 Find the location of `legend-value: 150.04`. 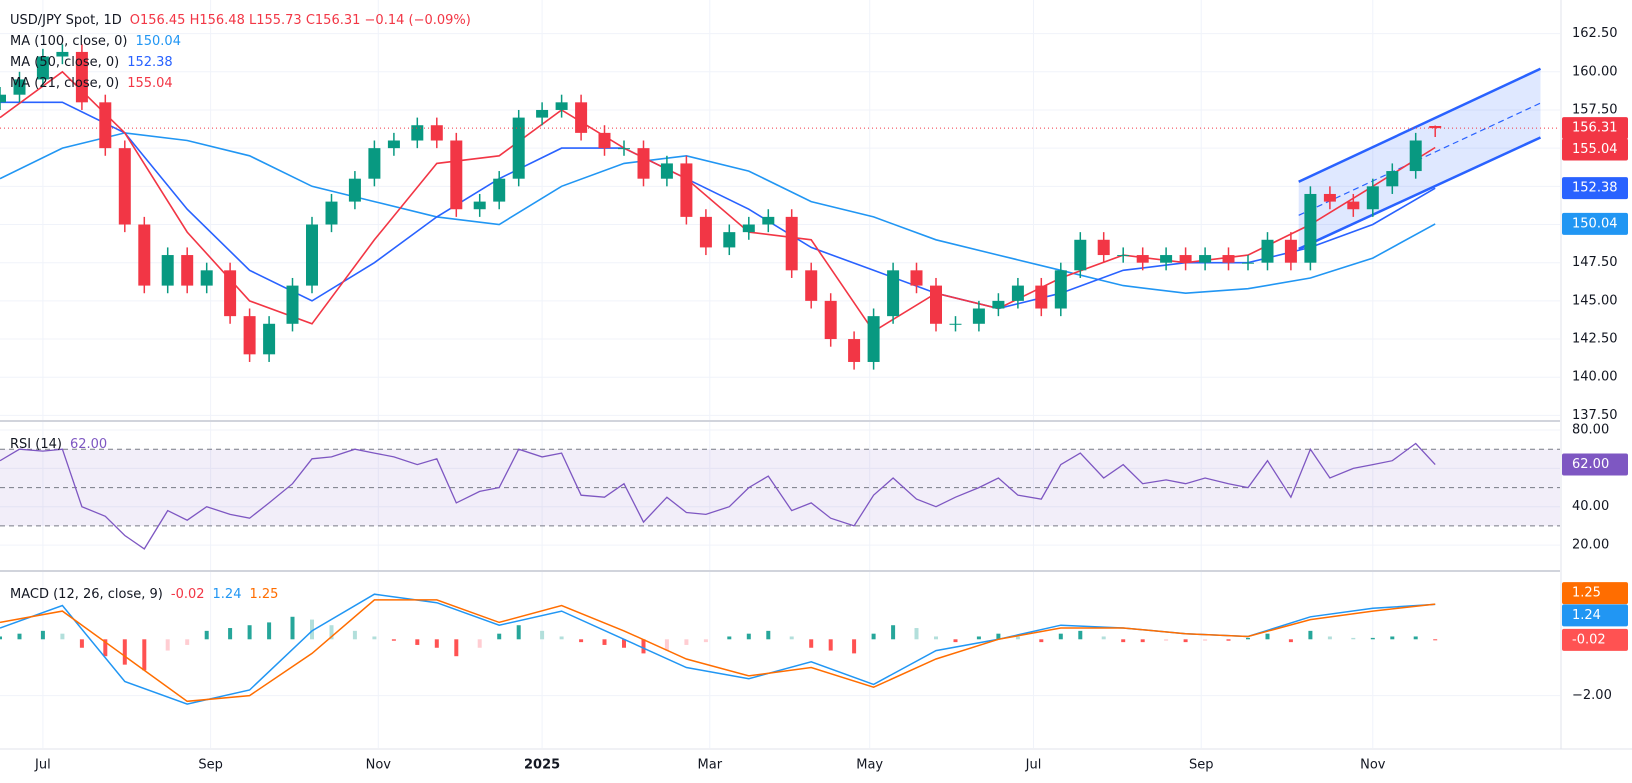

legend-value: 150.04 is located at coordinates (158, 41).